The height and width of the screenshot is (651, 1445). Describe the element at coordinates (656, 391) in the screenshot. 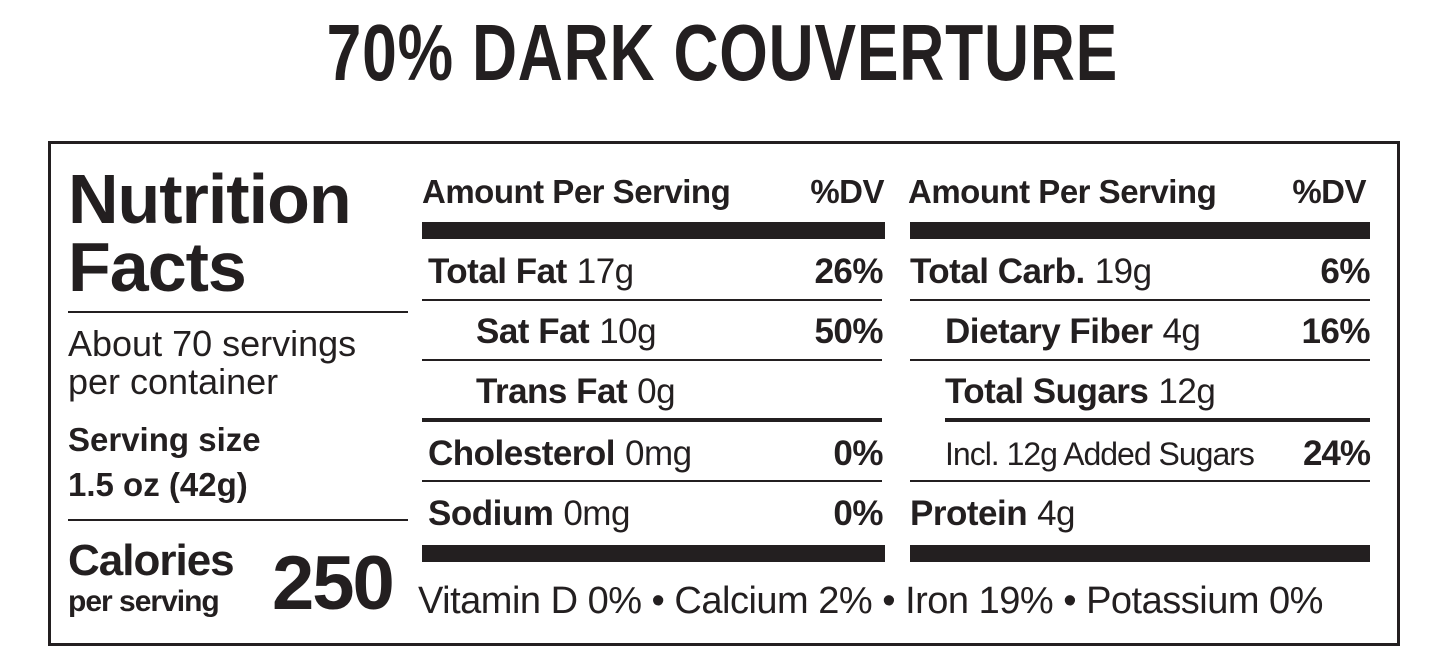

I see `nutrient-amount: 0g` at that location.